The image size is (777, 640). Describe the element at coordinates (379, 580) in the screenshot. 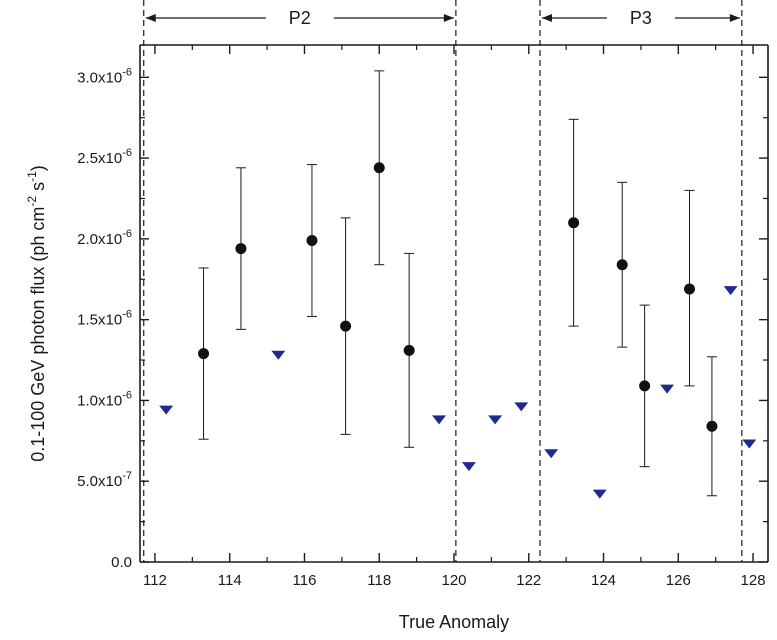

I see `x-tick-label: 118` at that location.